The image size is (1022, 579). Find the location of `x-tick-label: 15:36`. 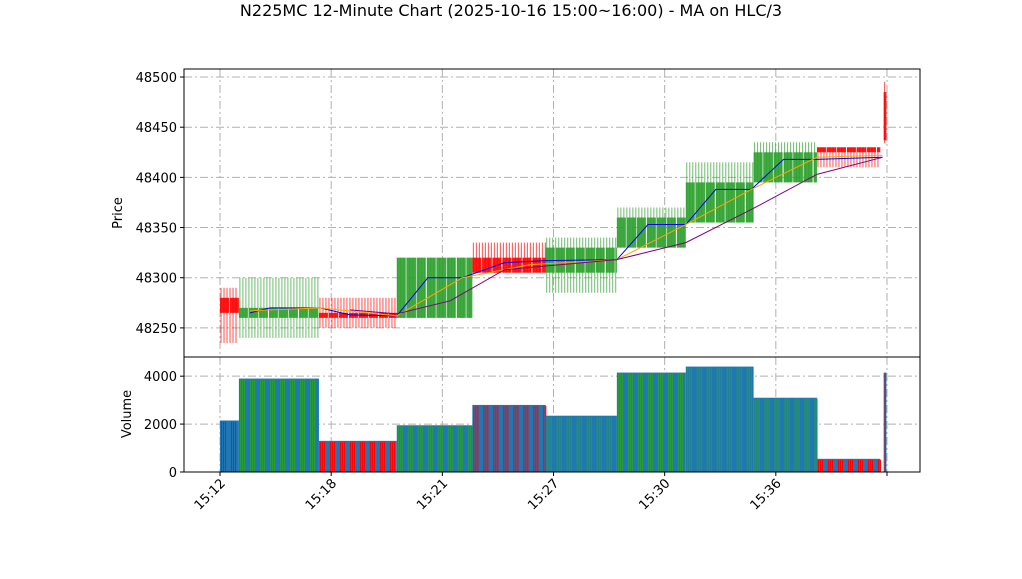

x-tick-label: 15:36 is located at coordinates (766, 494).